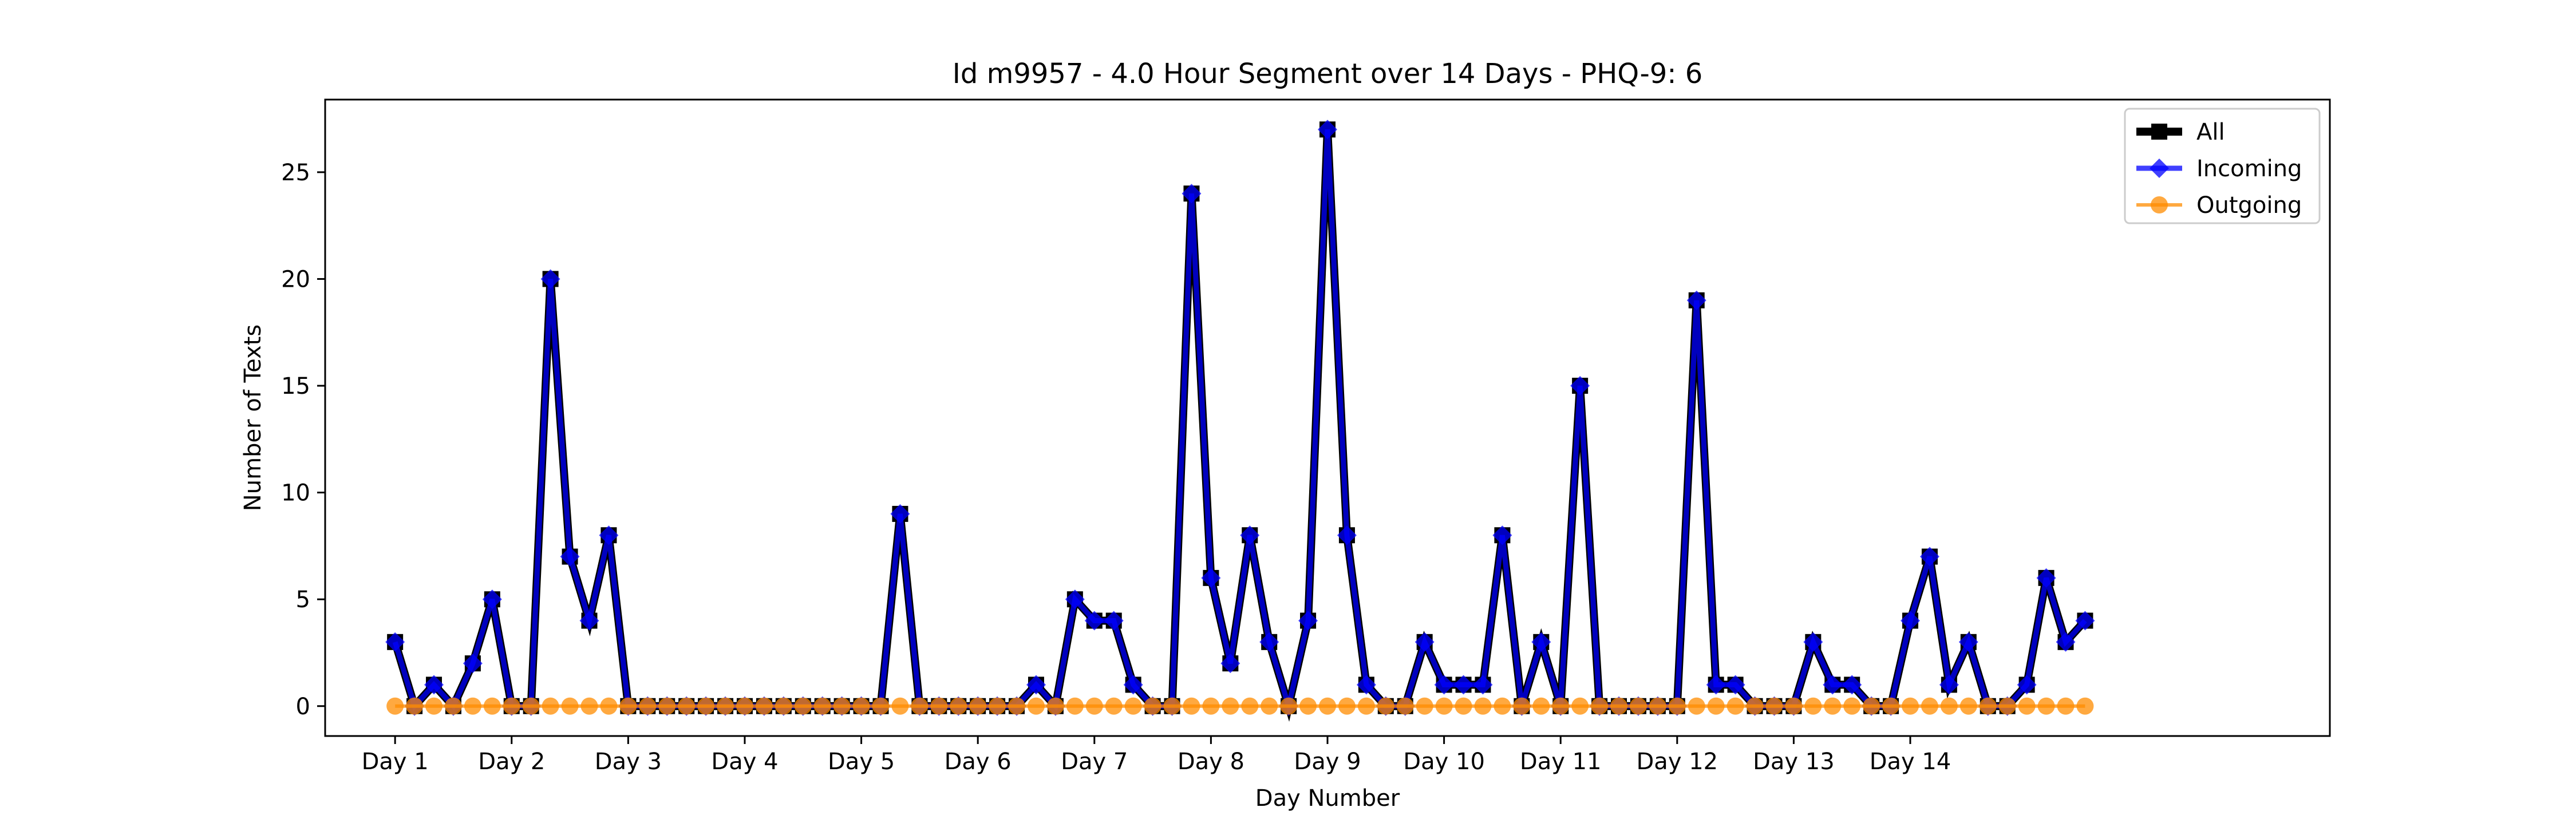  Describe the element at coordinates (1211, 762) in the screenshot. I see `x-tick-label: Day 8` at that location.